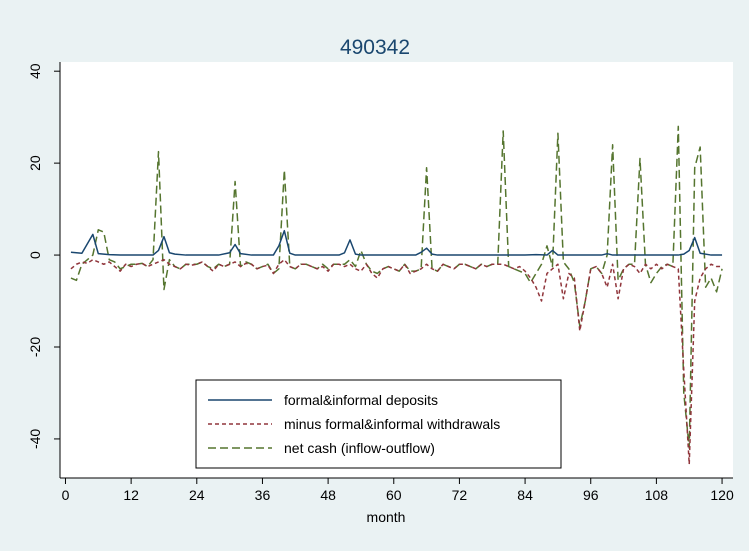 This screenshot has height=551, width=749. Describe the element at coordinates (35, 255) in the screenshot. I see `y-tick-label: 0` at that location.